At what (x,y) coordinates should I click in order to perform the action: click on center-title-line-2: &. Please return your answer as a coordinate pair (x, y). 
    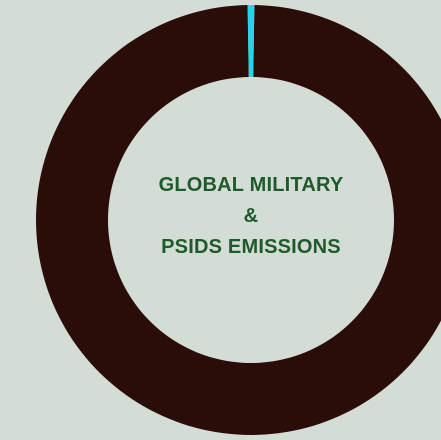
    Looking at the image, I should click on (251, 216).